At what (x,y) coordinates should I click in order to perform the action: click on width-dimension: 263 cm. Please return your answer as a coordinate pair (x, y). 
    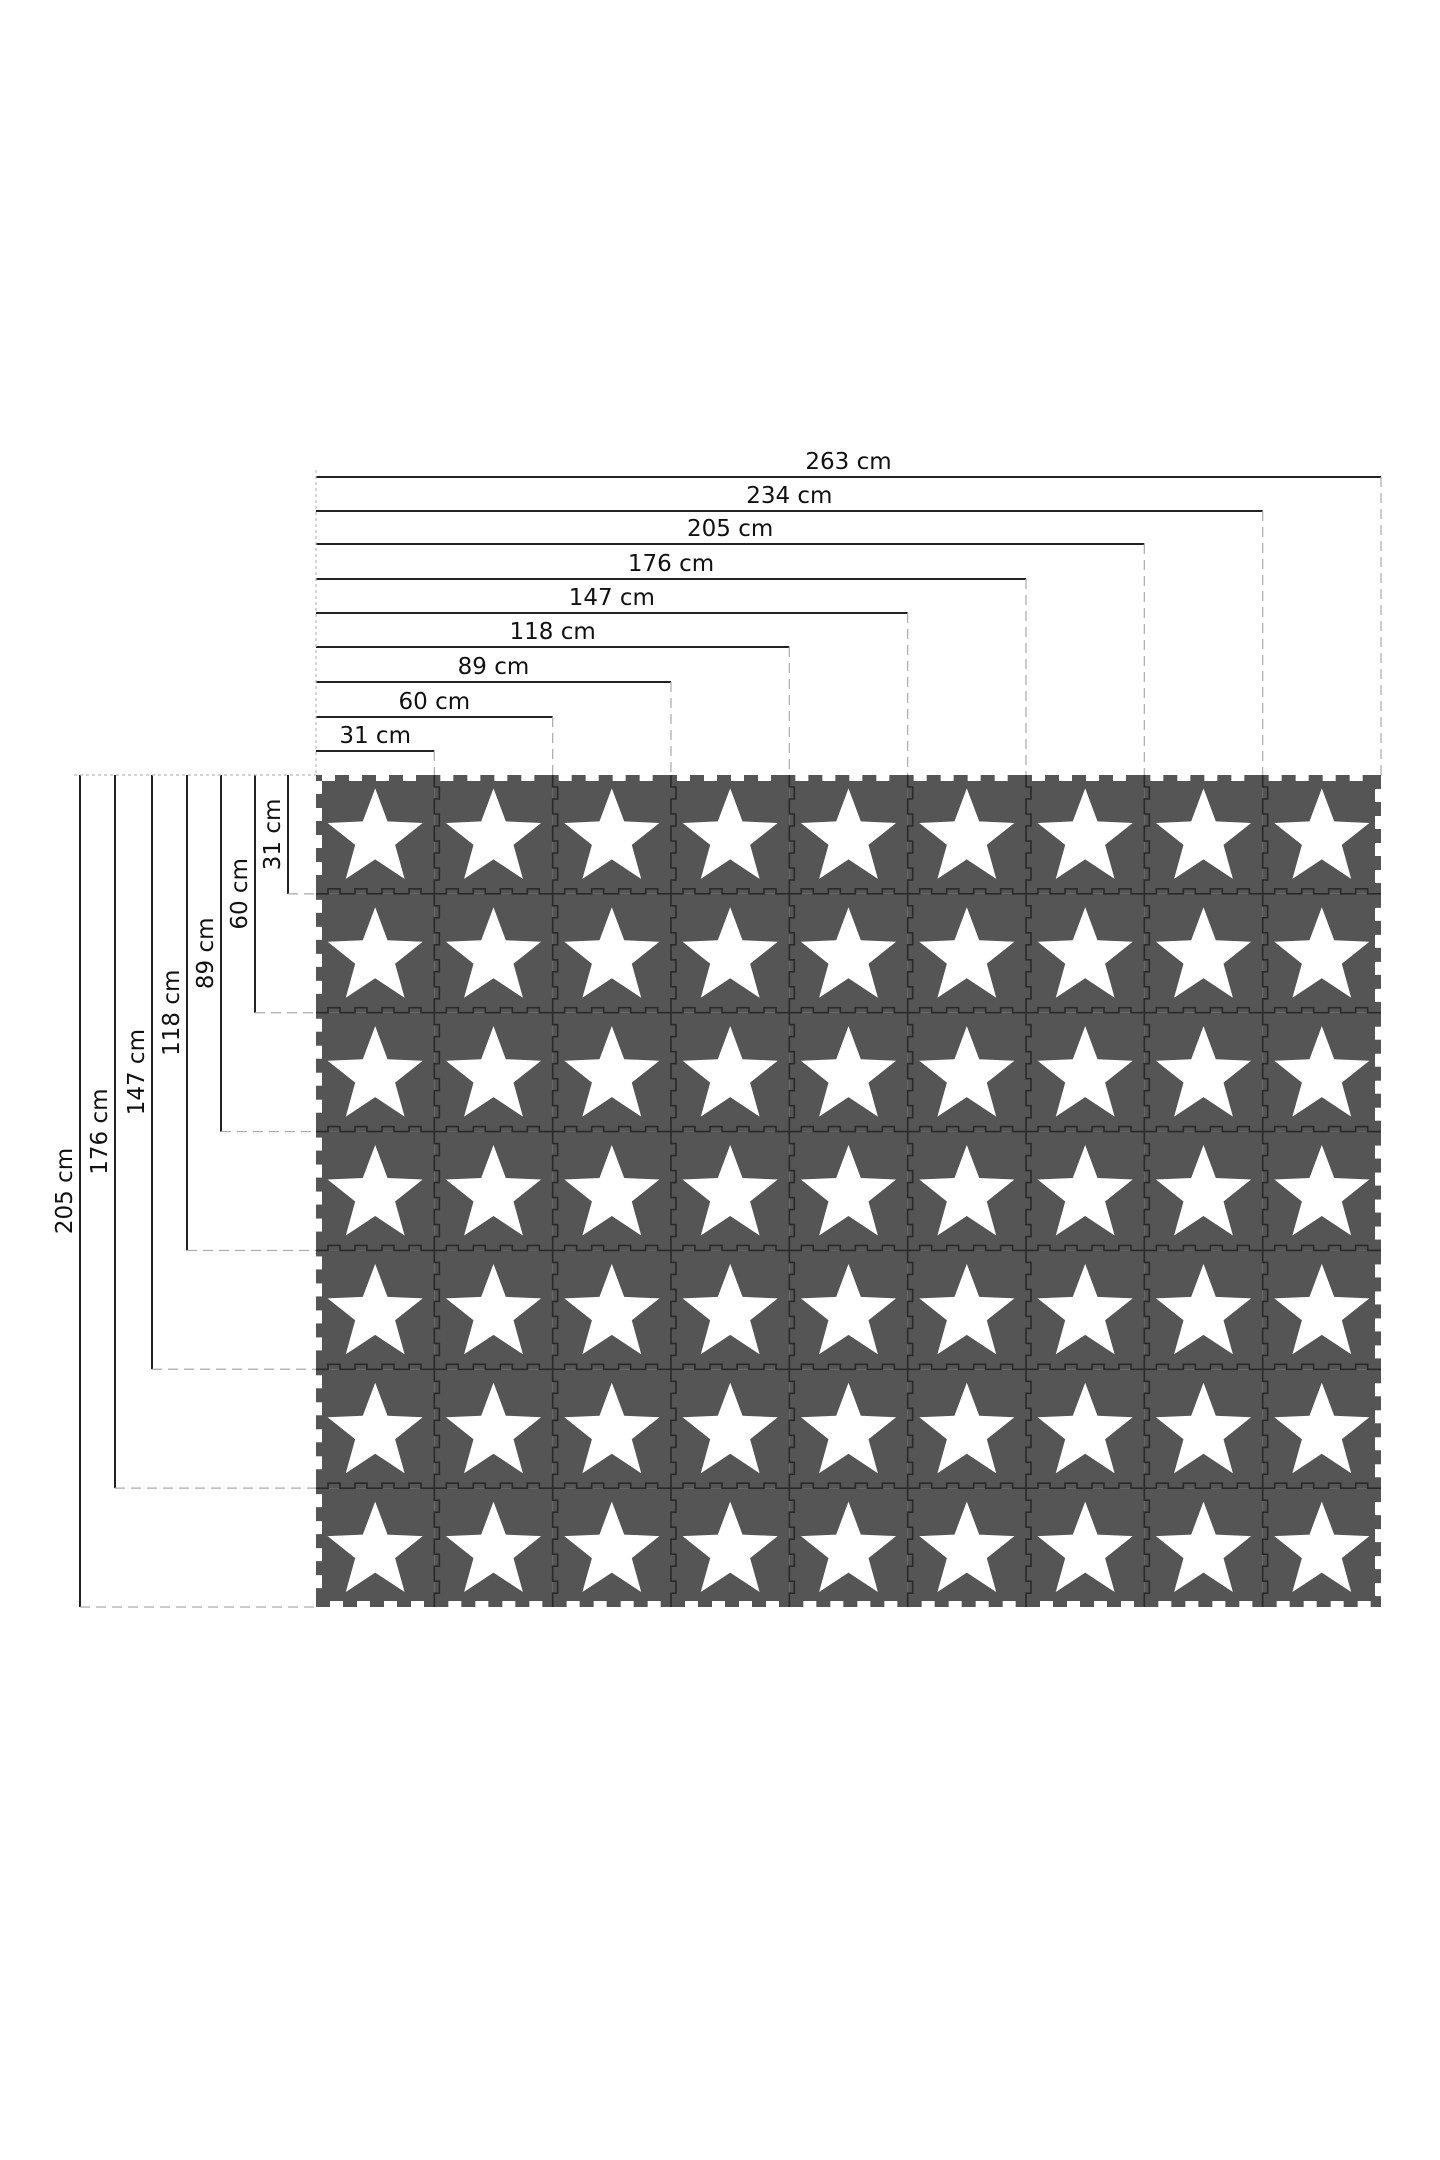
    Looking at the image, I should click on (849, 612).